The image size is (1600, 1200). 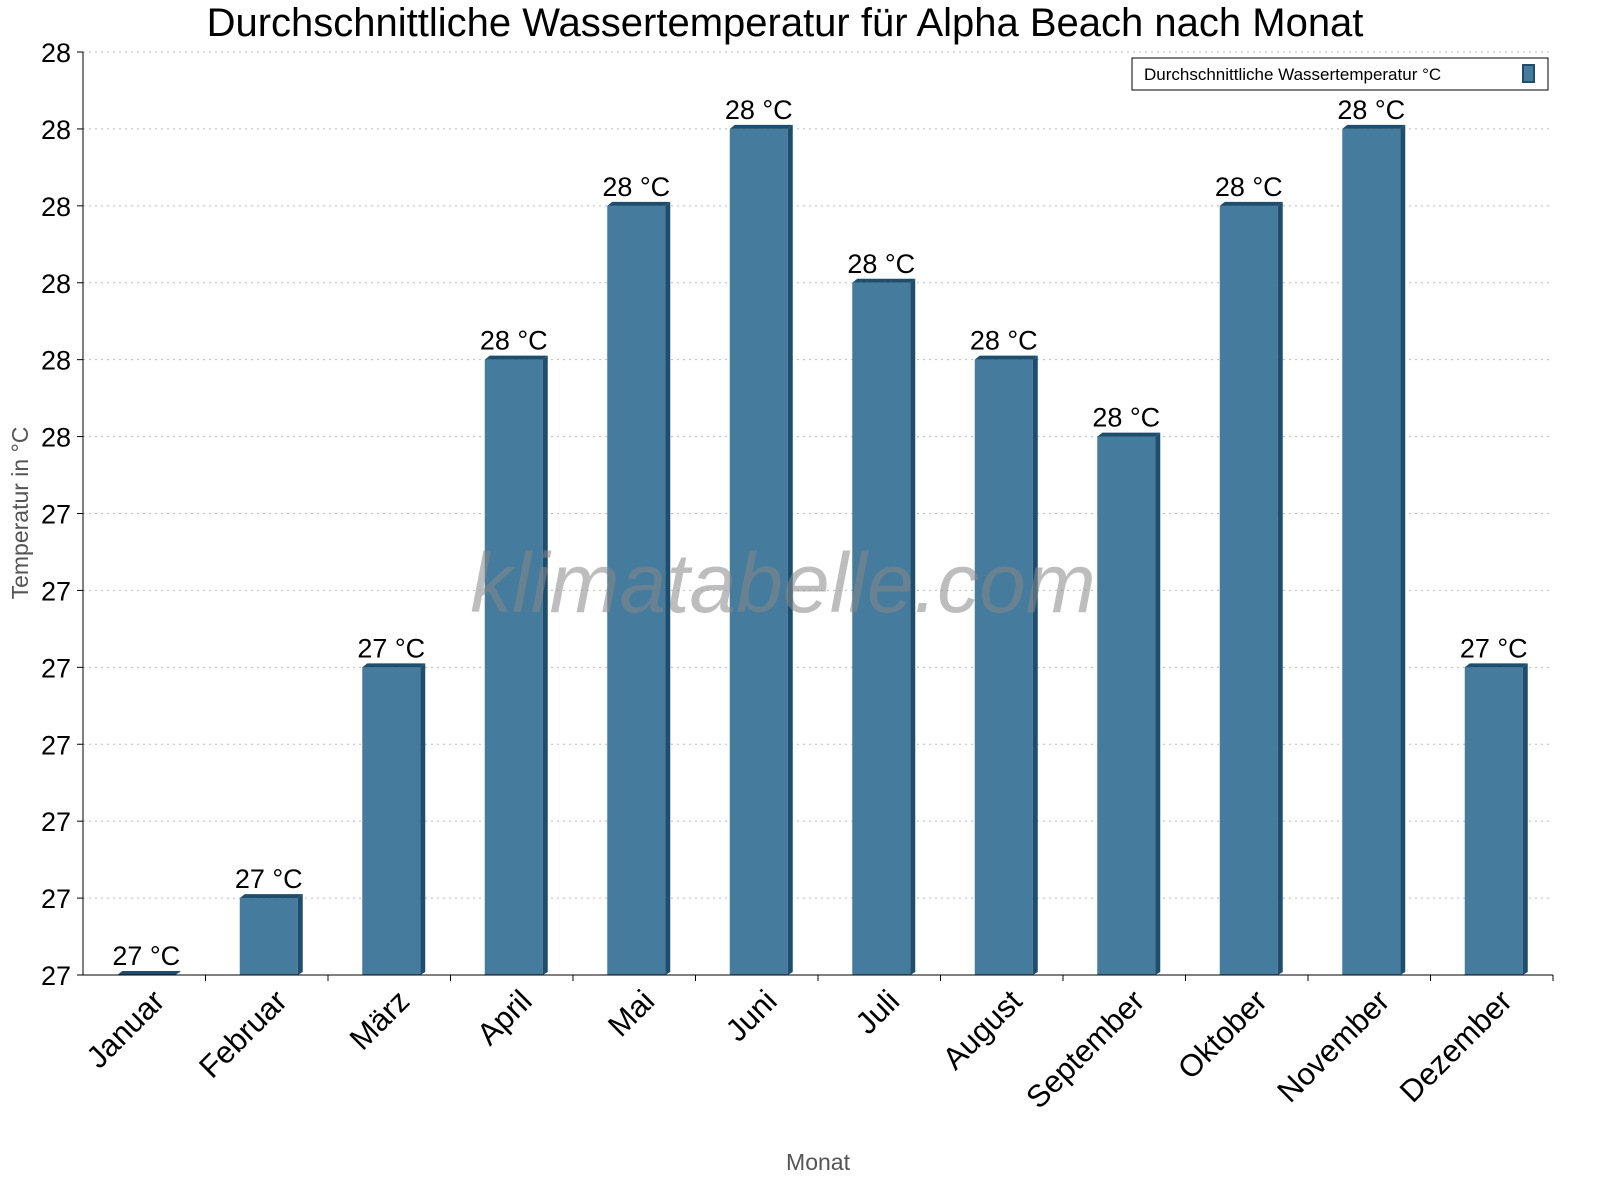 I want to click on legend-swatch, so click(x=1528, y=73).